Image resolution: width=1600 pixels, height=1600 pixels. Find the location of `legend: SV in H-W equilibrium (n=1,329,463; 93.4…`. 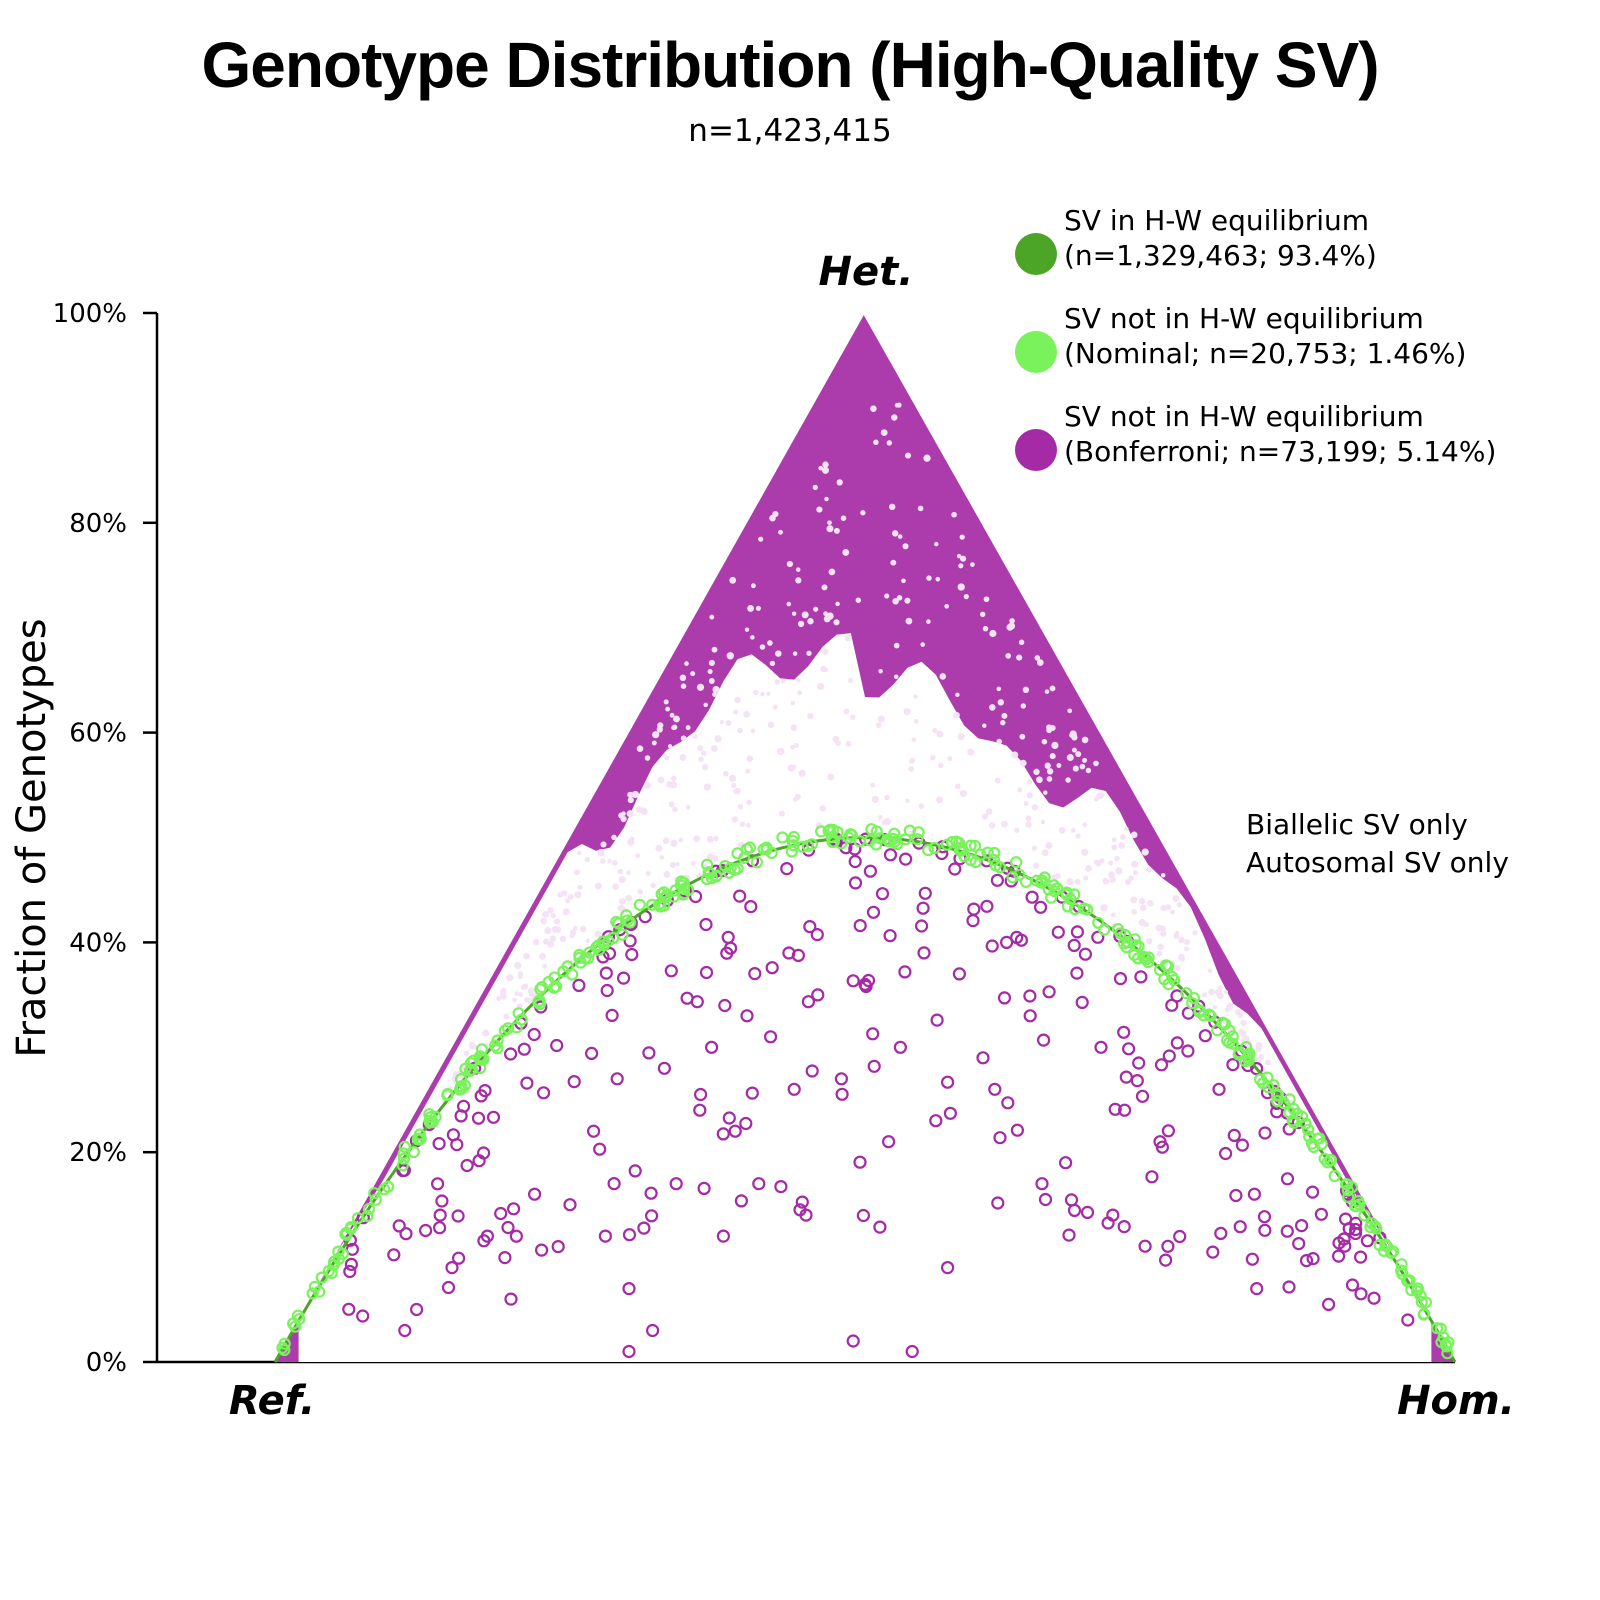

legend: SV in H-W equilibrium (n=1,329,463; 93.4… is located at coordinates (1255, 337).